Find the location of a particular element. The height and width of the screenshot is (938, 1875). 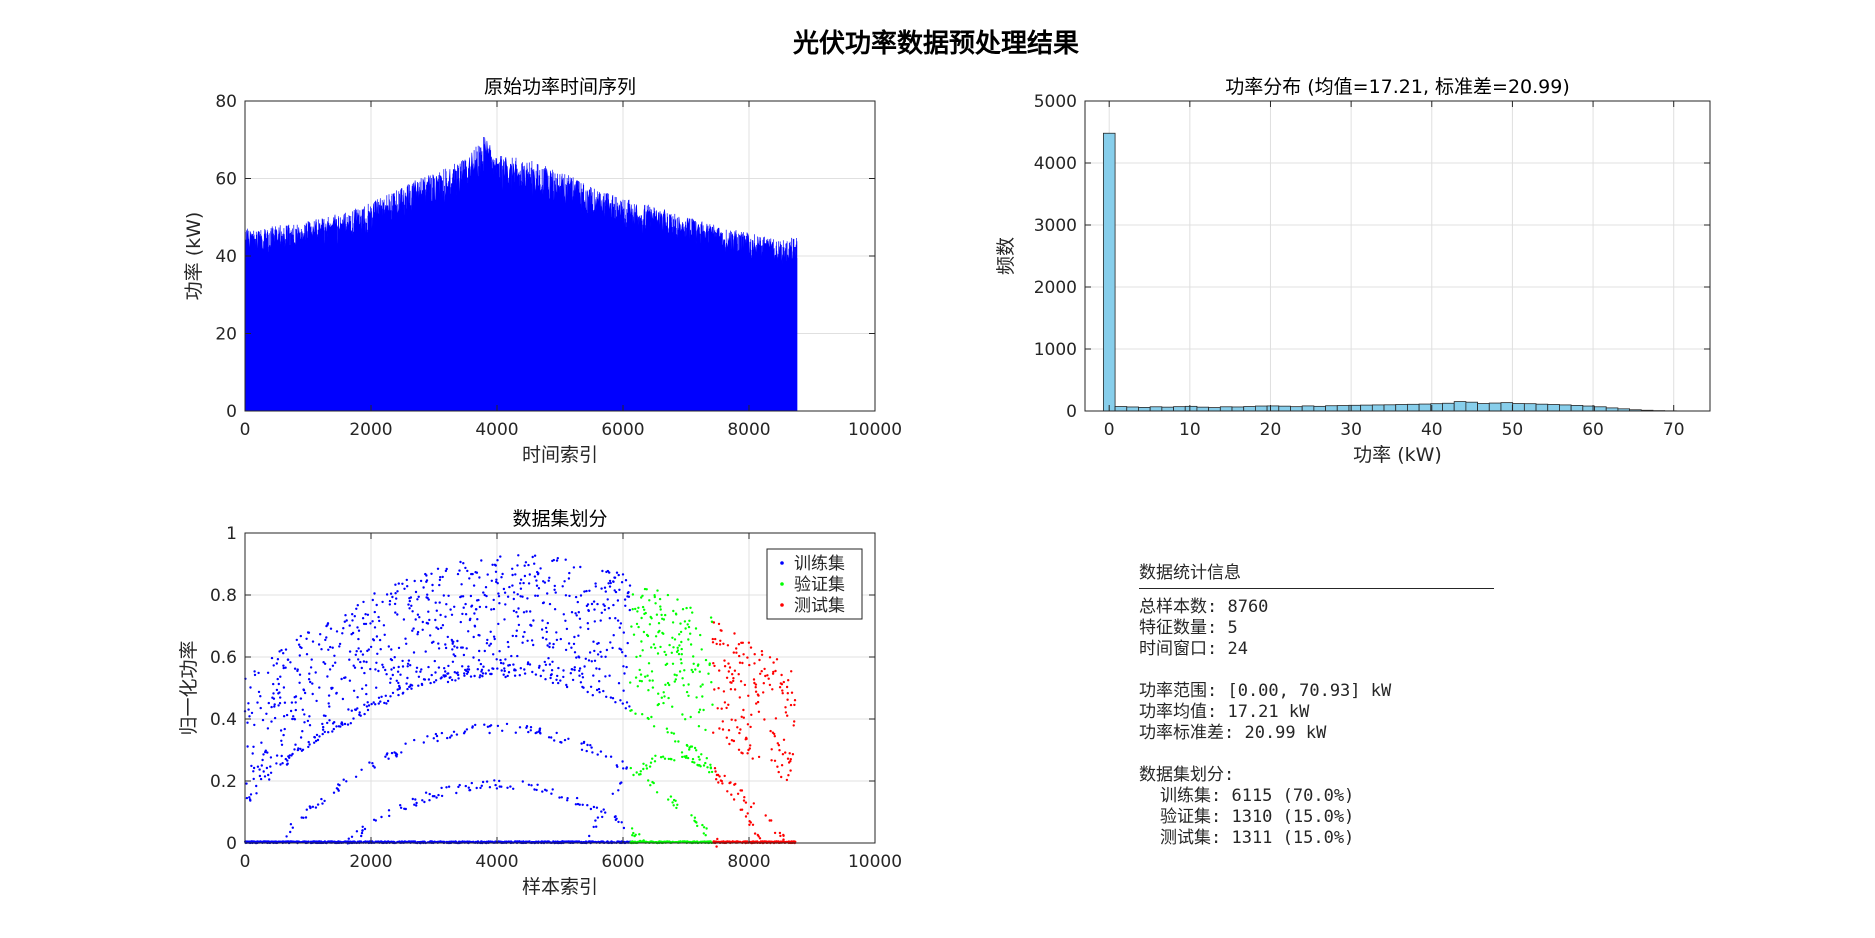

x-tick-label: 10 is located at coordinates (1190, 430).